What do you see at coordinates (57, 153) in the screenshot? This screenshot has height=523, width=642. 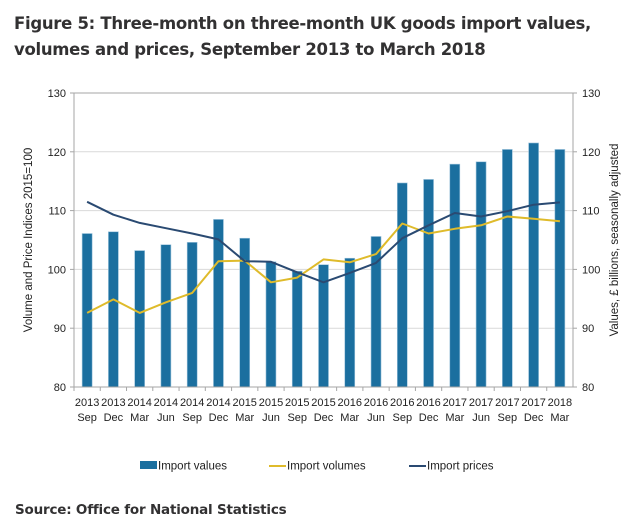 I see `left-tick-label: 120` at bounding box center [57, 153].